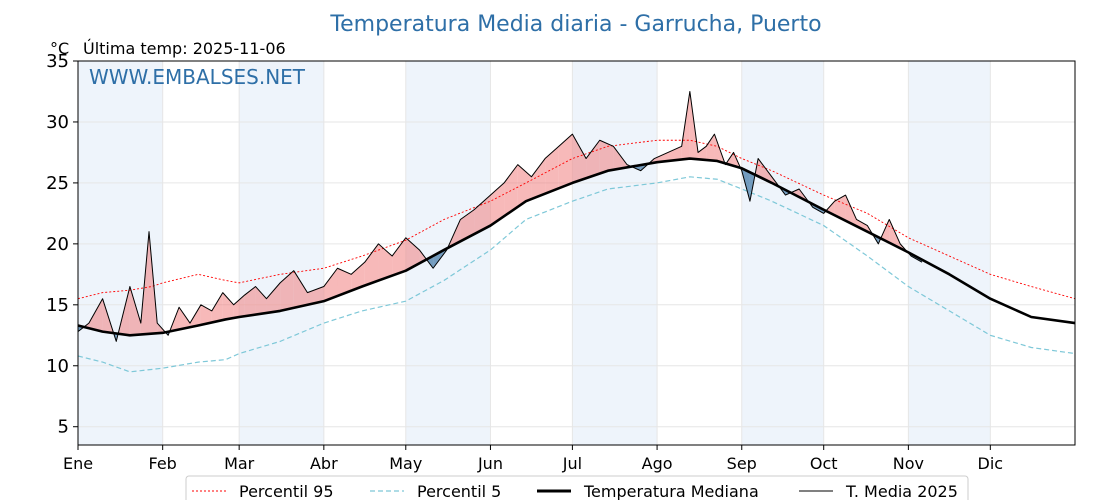  What do you see at coordinates (78, 463) in the screenshot?
I see `x-tick-label: Ene` at bounding box center [78, 463].